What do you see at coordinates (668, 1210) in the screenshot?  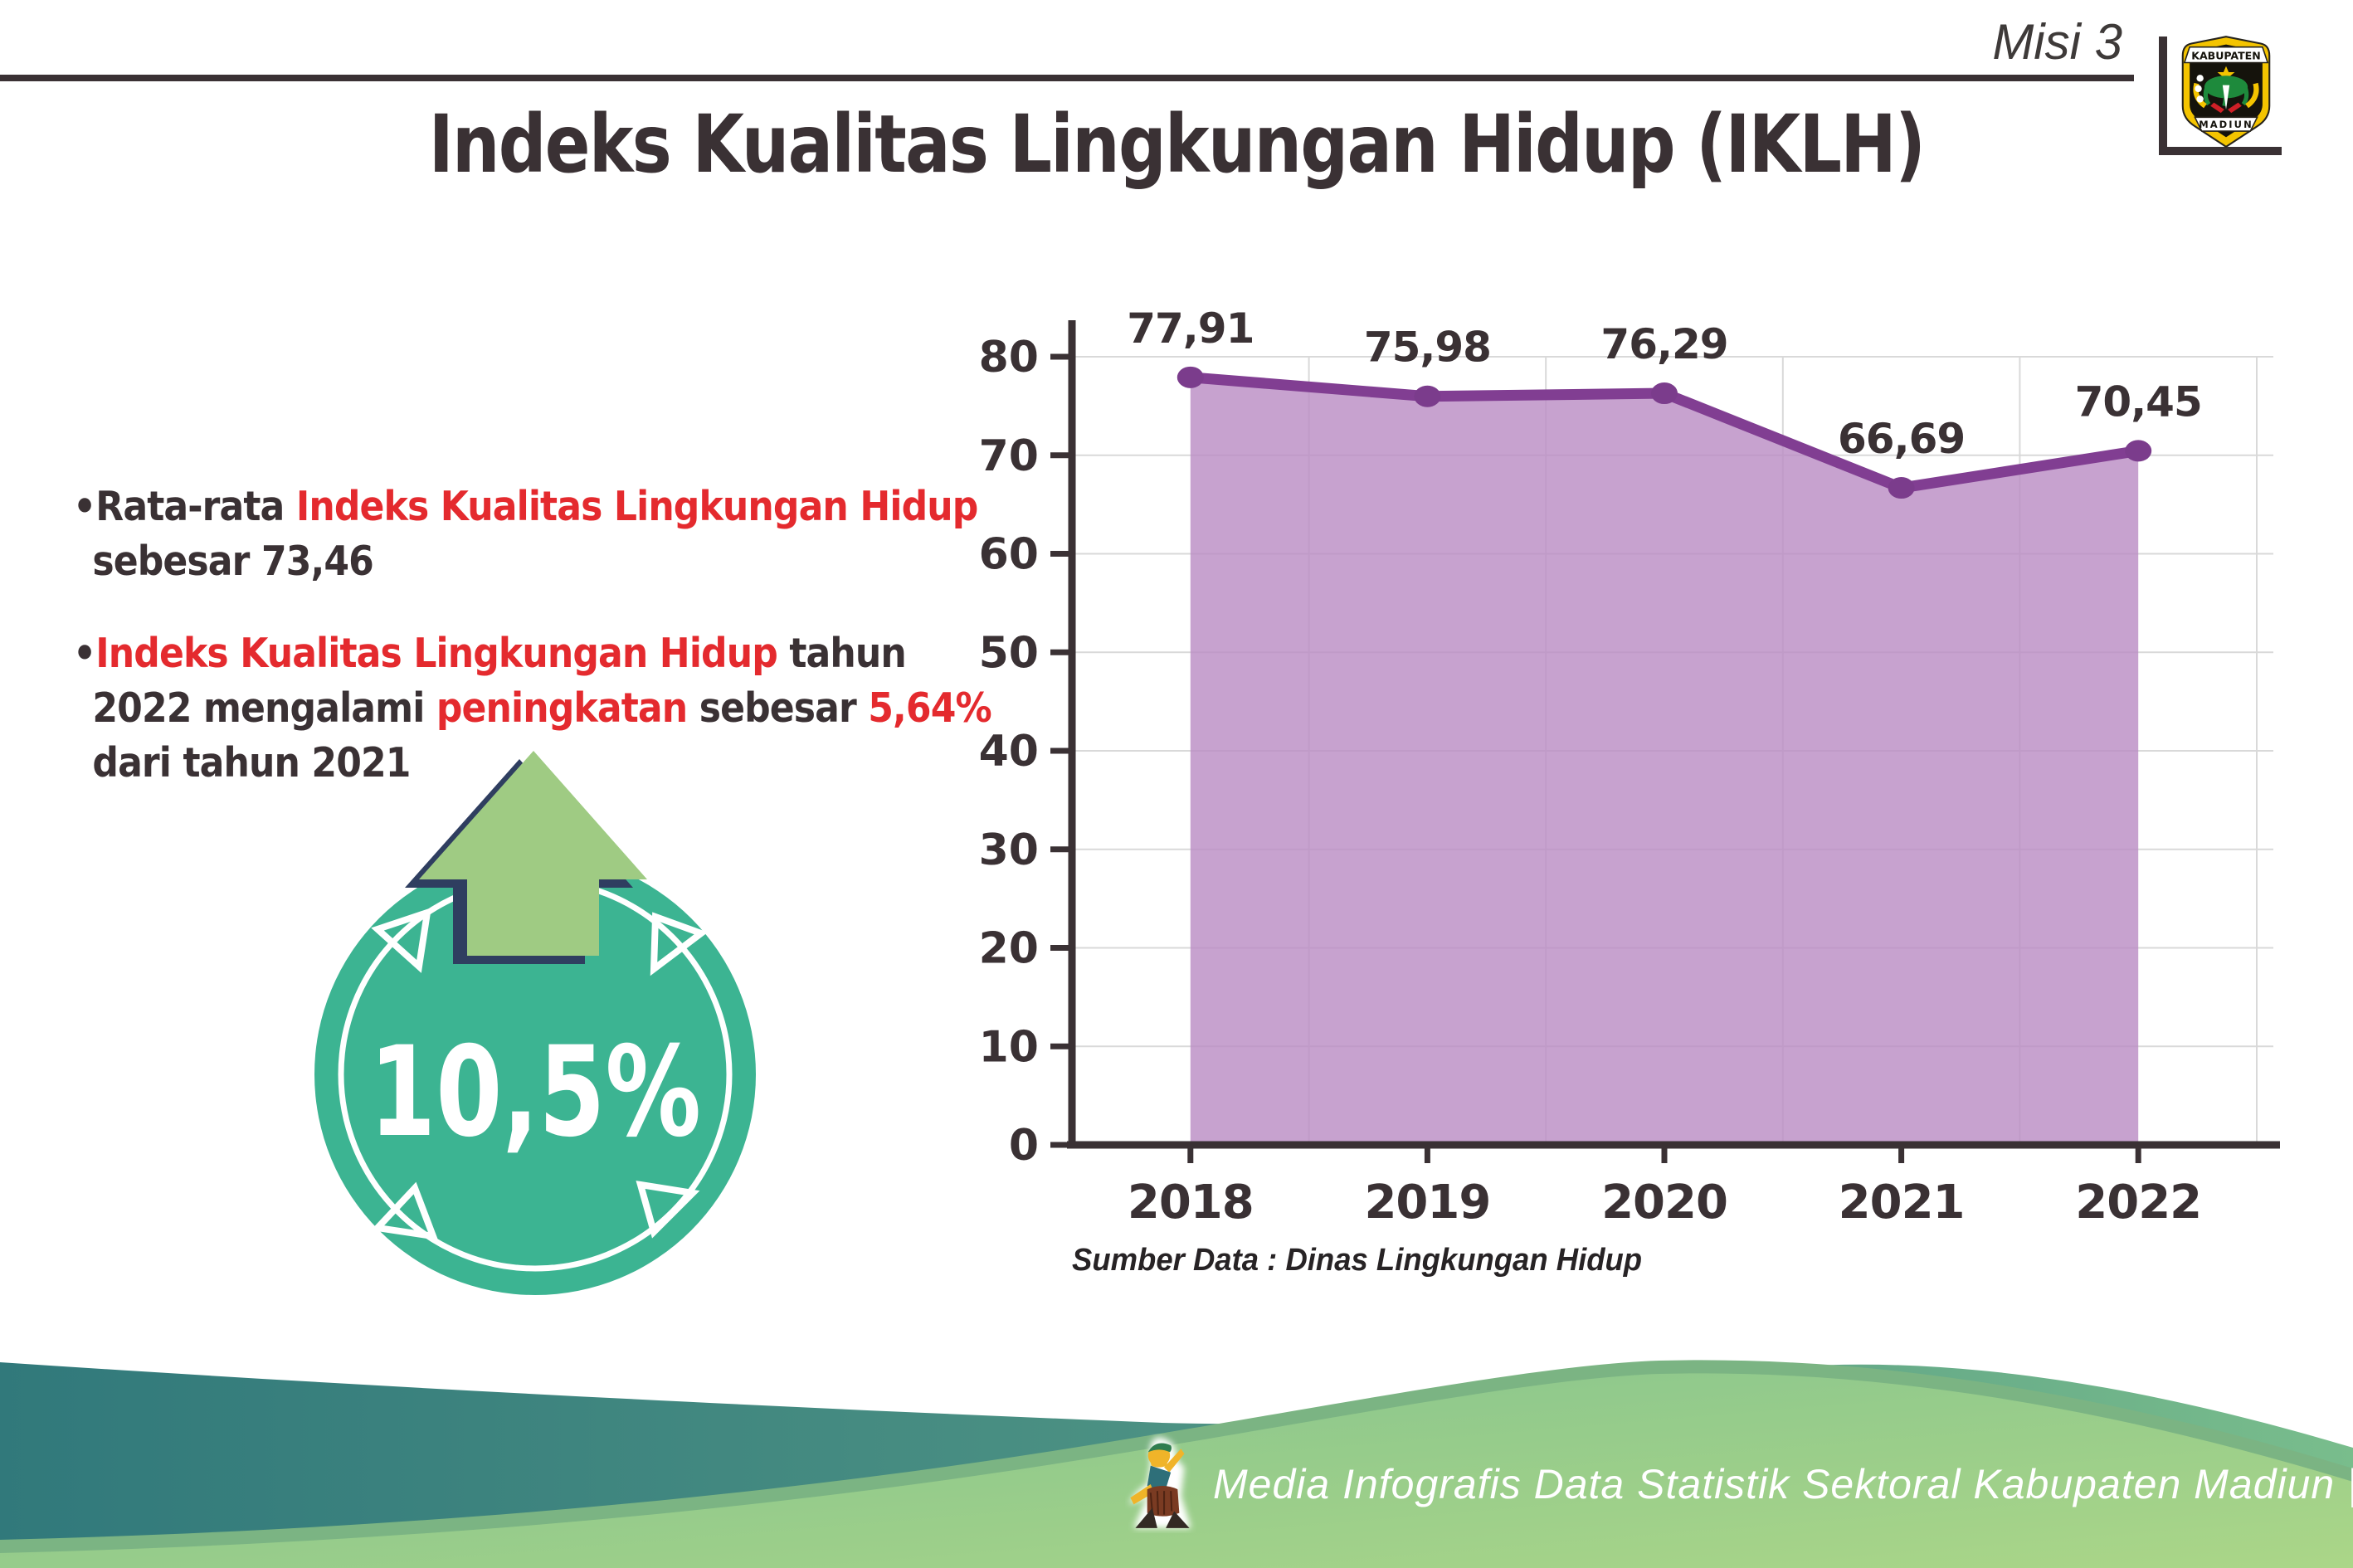 I see `badge-spark-bottom-right` at bounding box center [668, 1210].